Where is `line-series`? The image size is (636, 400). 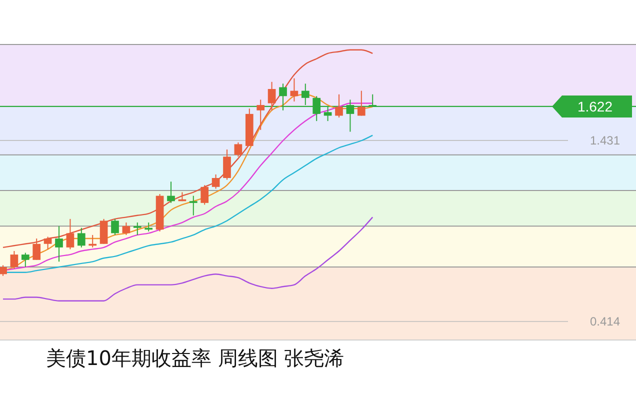
line-series is located at coordinates (188, 259).